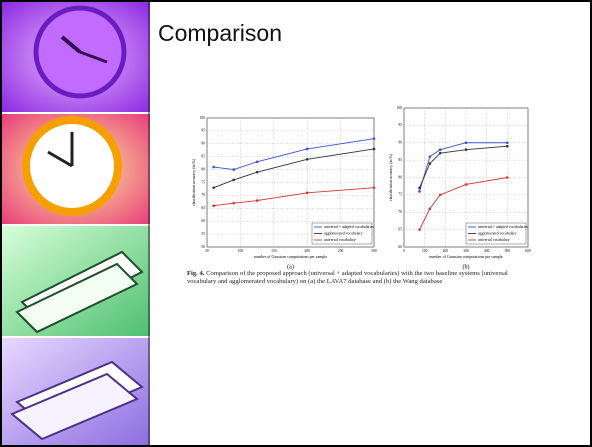  Describe the element at coordinates (203, 247) in the screenshot. I see `y-tick-label: 50` at that location.